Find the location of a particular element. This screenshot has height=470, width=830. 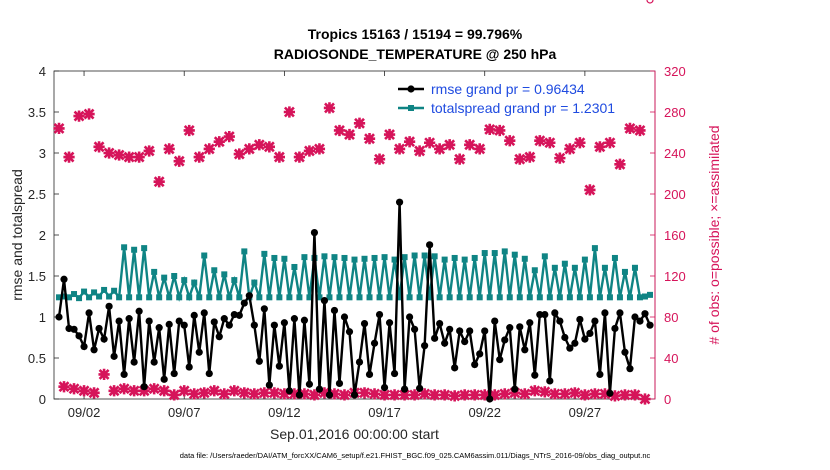

y-tick-label: 1.5 is located at coordinates (37, 276).